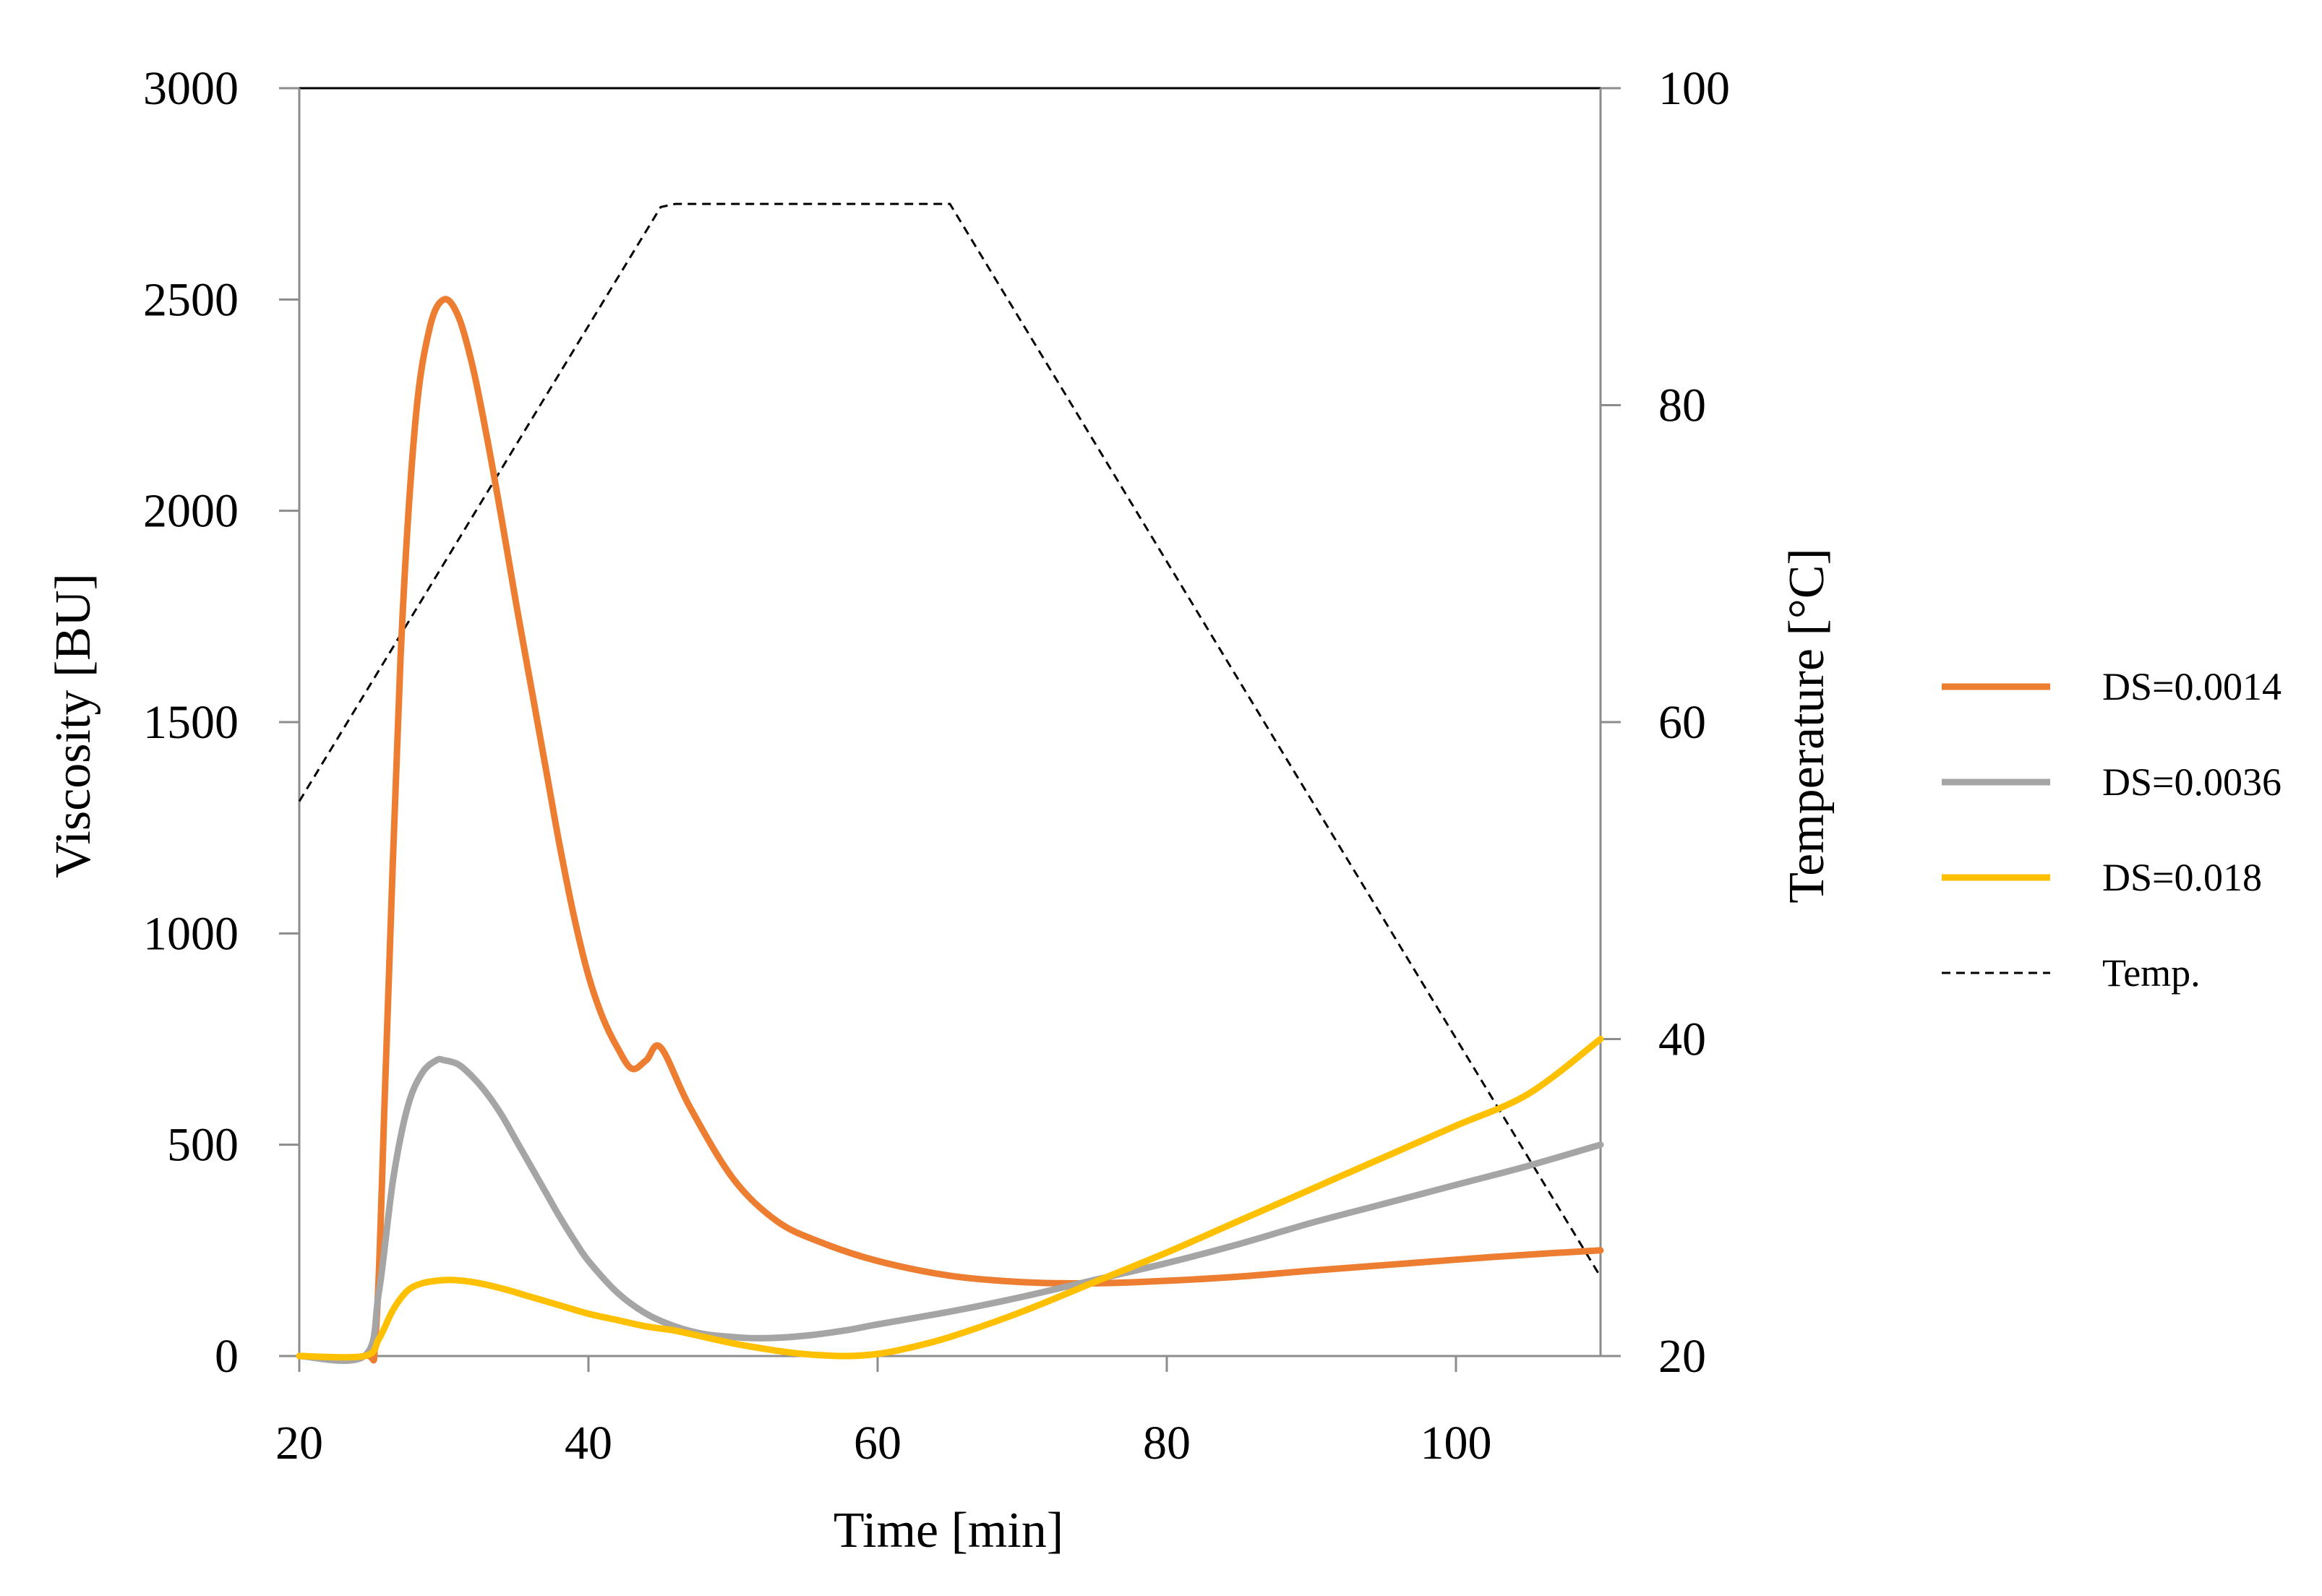  Describe the element at coordinates (299, 1443) in the screenshot. I see `x-tick-label: 20` at that location.